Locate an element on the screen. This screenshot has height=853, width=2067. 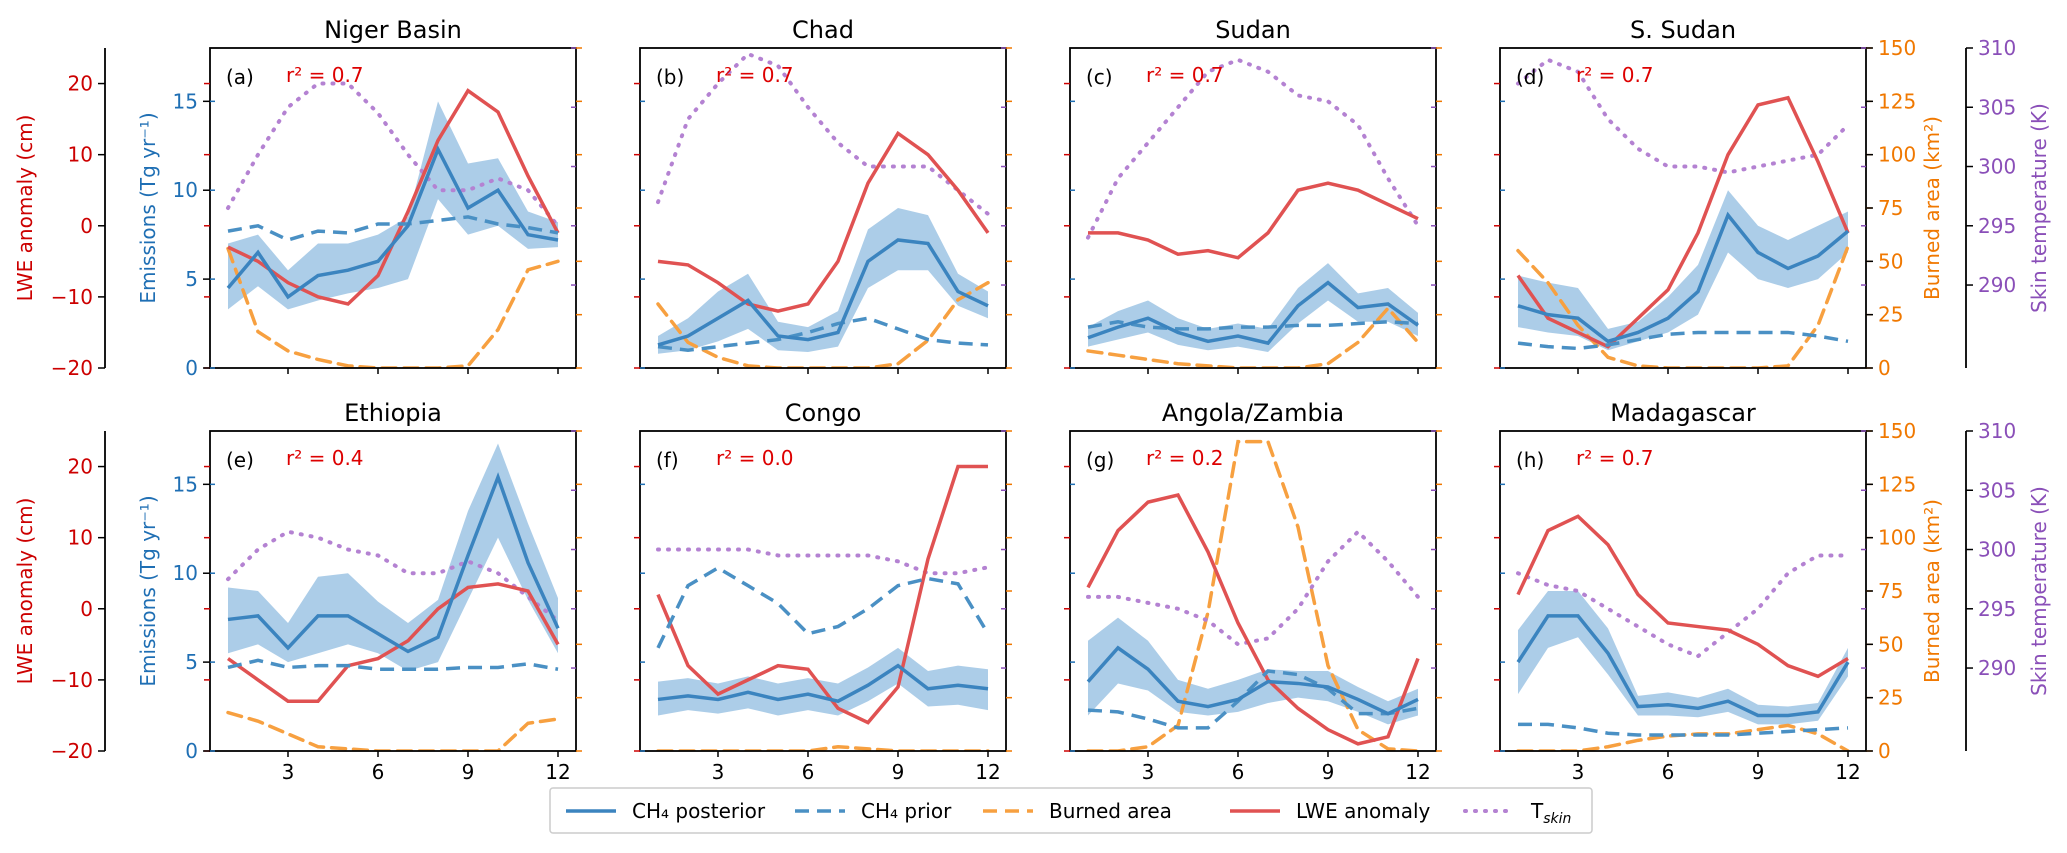
lwe-axis-tick-label: −20 is located at coordinates (72, 368).